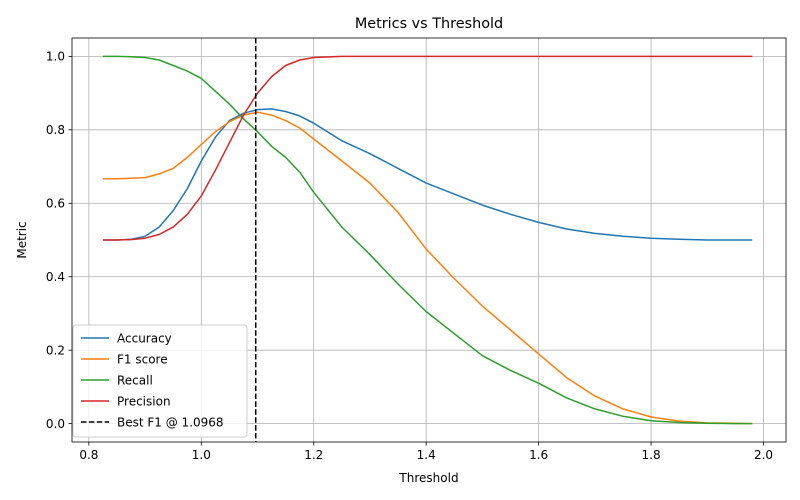 The width and height of the screenshot is (800, 500). Describe the element at coordinates (201, 455) in the screenshot. I see `x-tick-label: 1.0` at that location.